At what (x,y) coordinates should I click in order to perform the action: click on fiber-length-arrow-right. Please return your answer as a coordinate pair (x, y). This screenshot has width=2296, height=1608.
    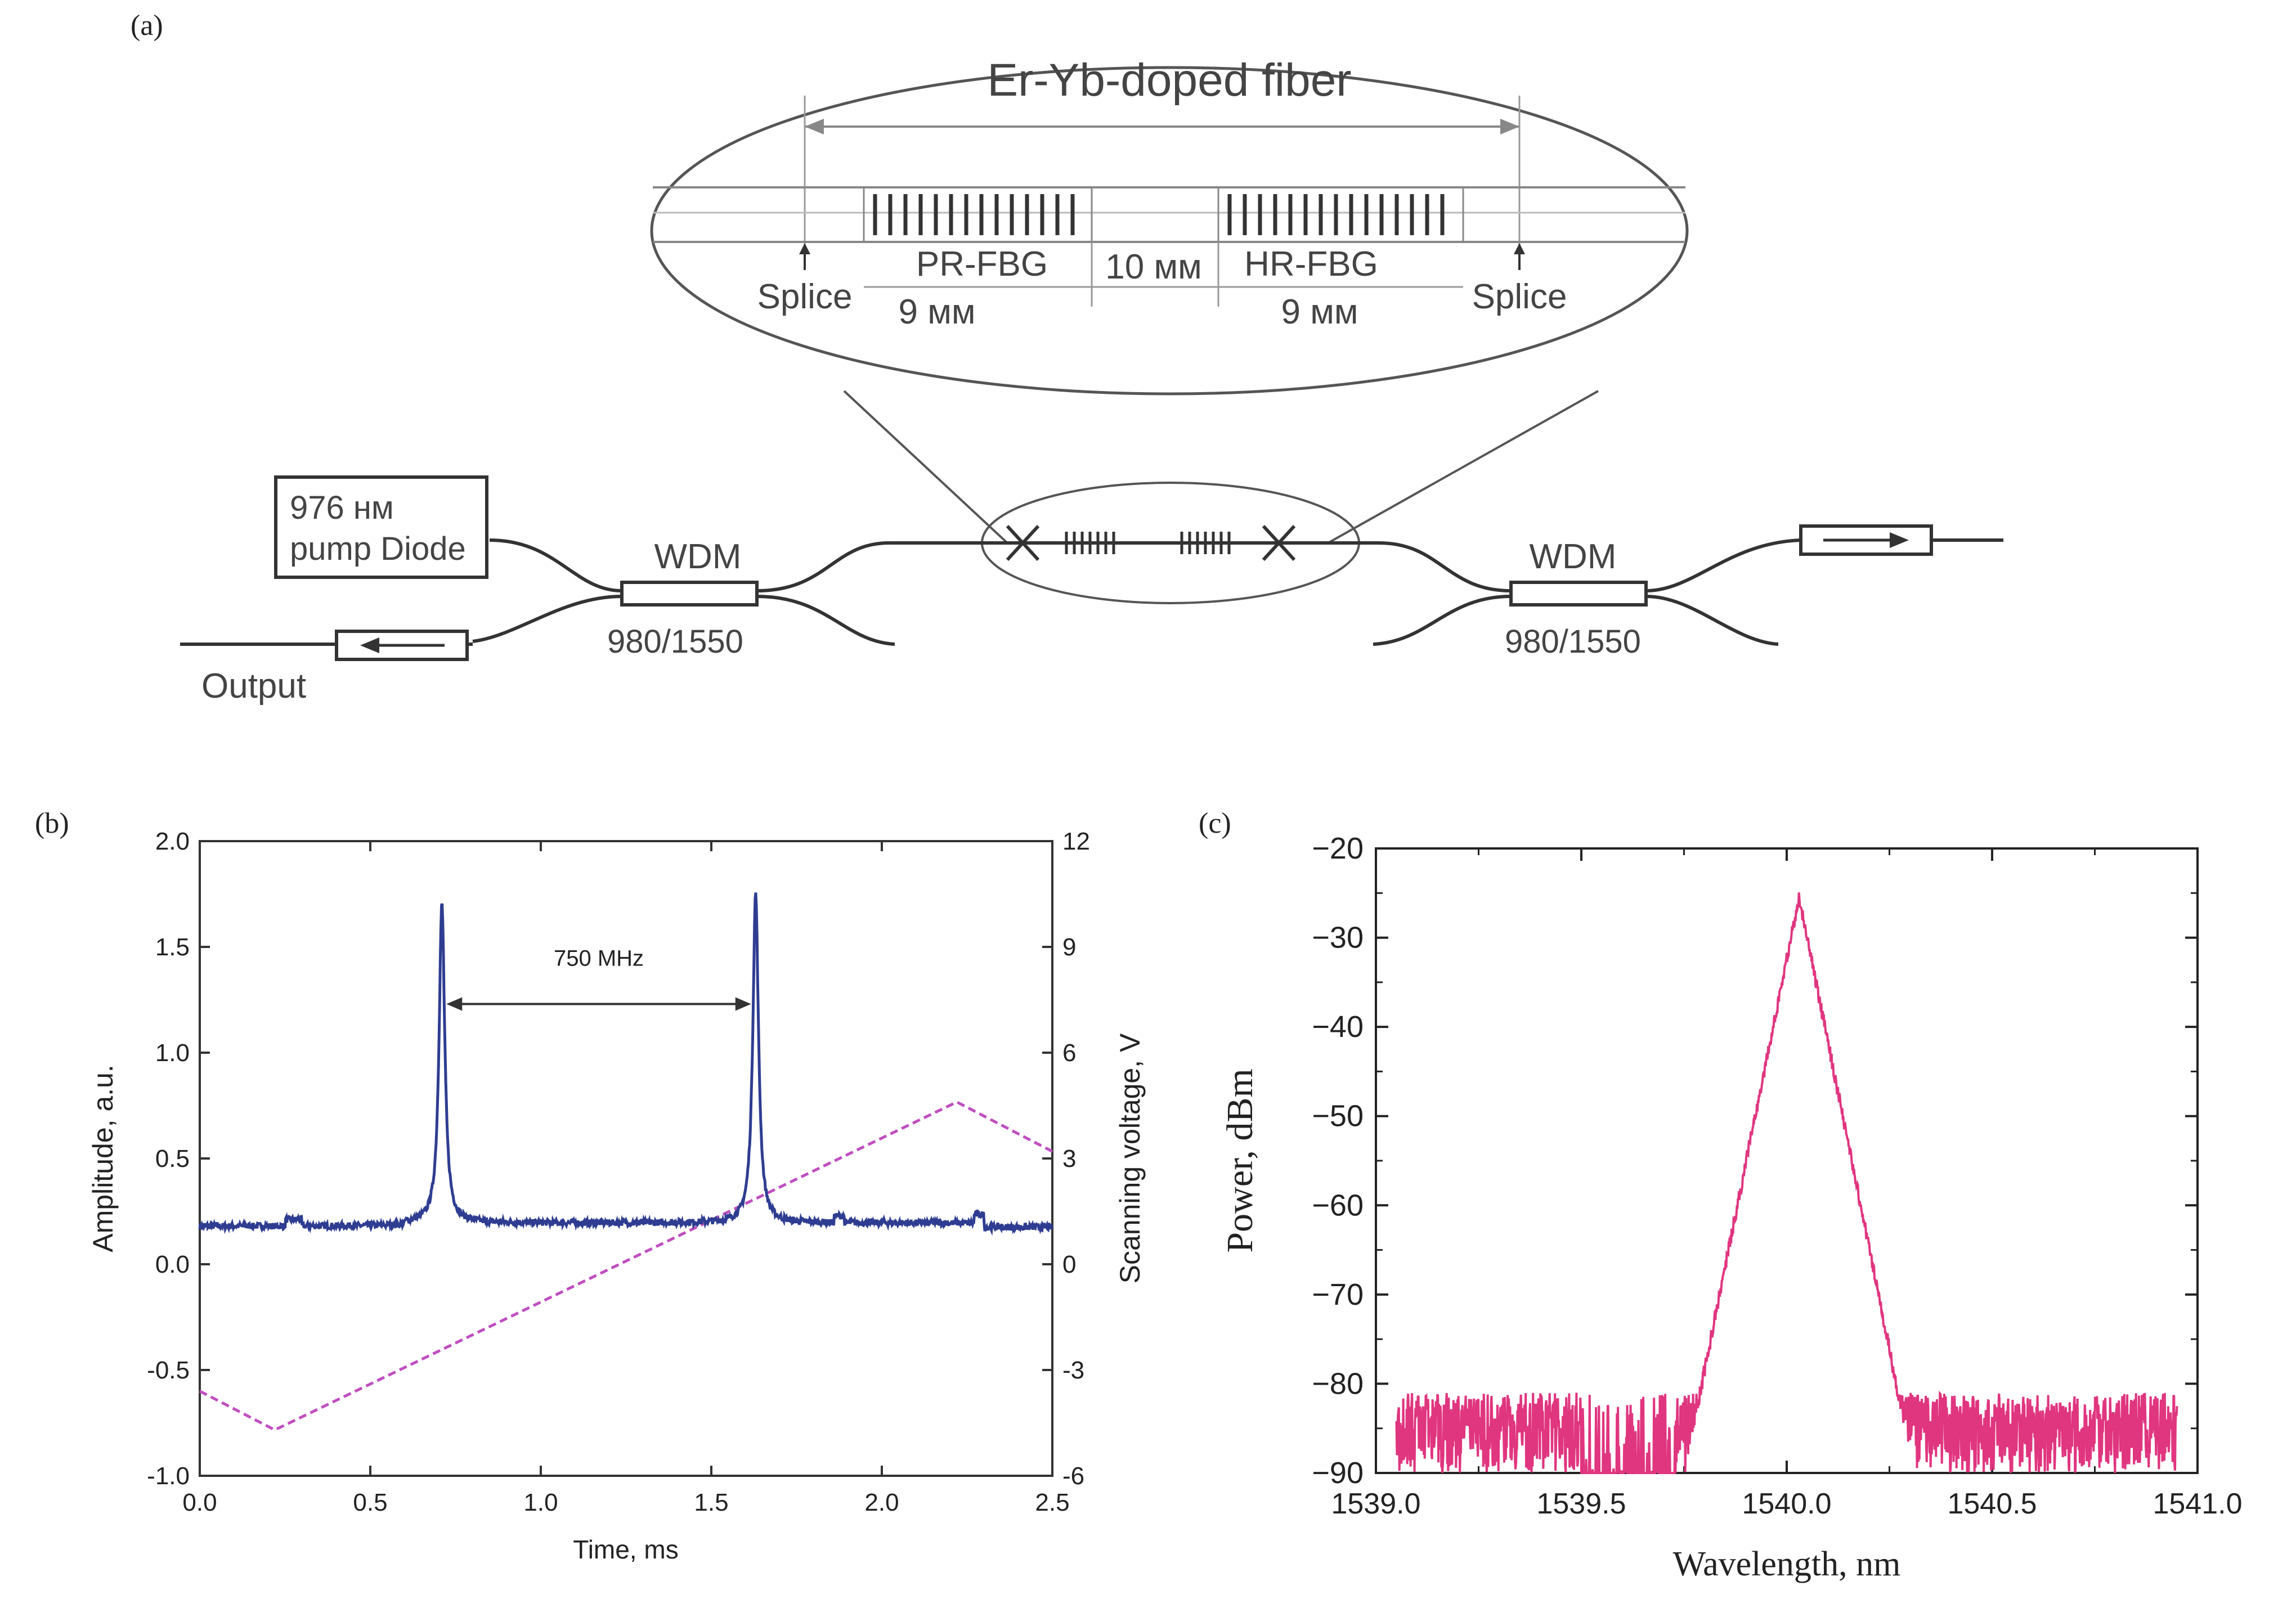
    Looking at the image, I should click on (1509, 127).